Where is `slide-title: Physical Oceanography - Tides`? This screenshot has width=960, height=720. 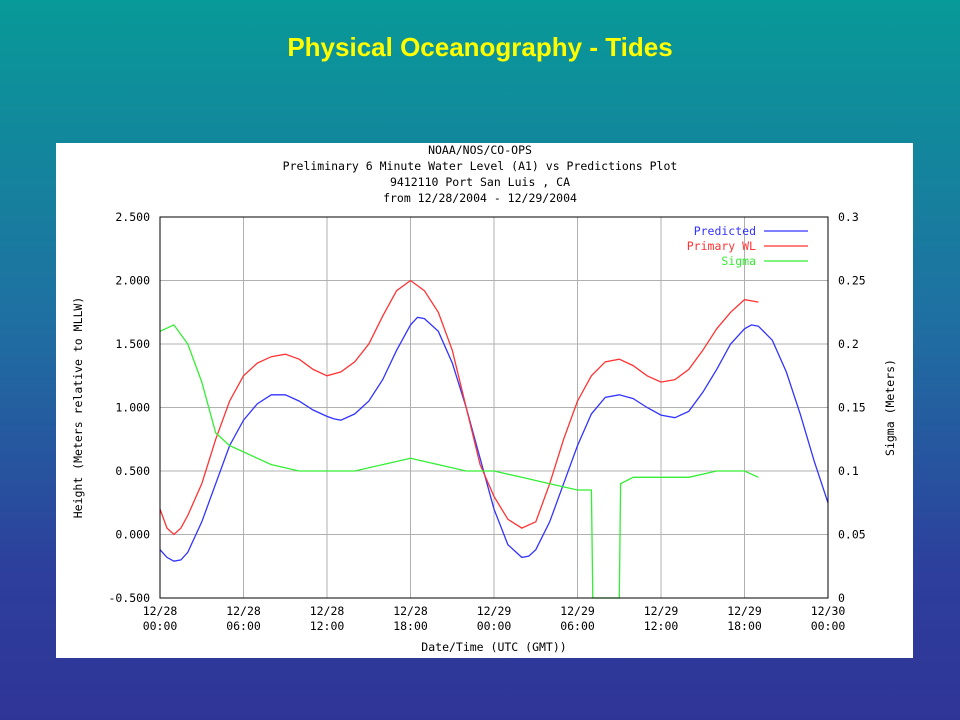 slide-title: Physical Oceanography - Tides is located at coordinates (480, 47).